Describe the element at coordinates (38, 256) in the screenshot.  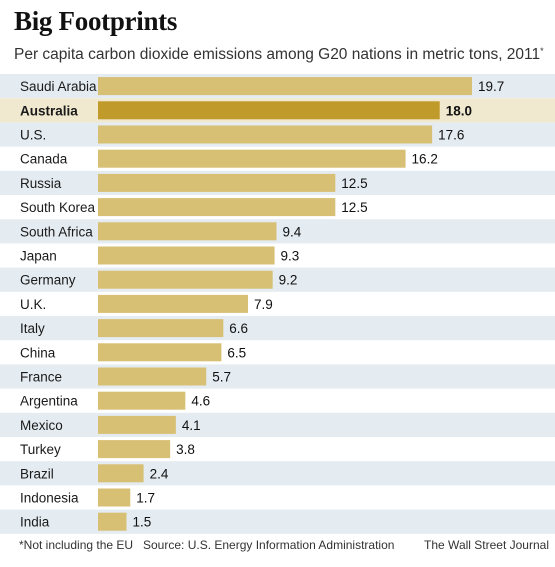
I see `category-label: Japan` at that location.